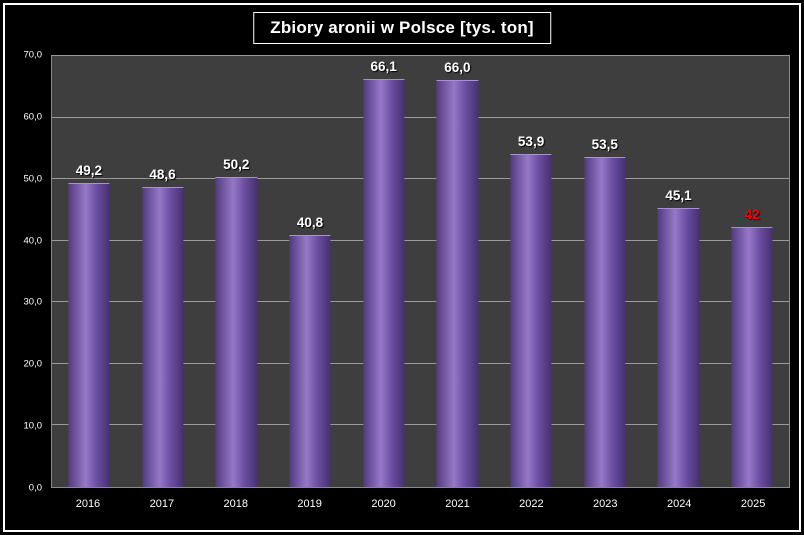  What do you see at coordinates (457, 67) in the screenshot?
I see `bar-value-label: 66,0` at bounding box center [457, 67].